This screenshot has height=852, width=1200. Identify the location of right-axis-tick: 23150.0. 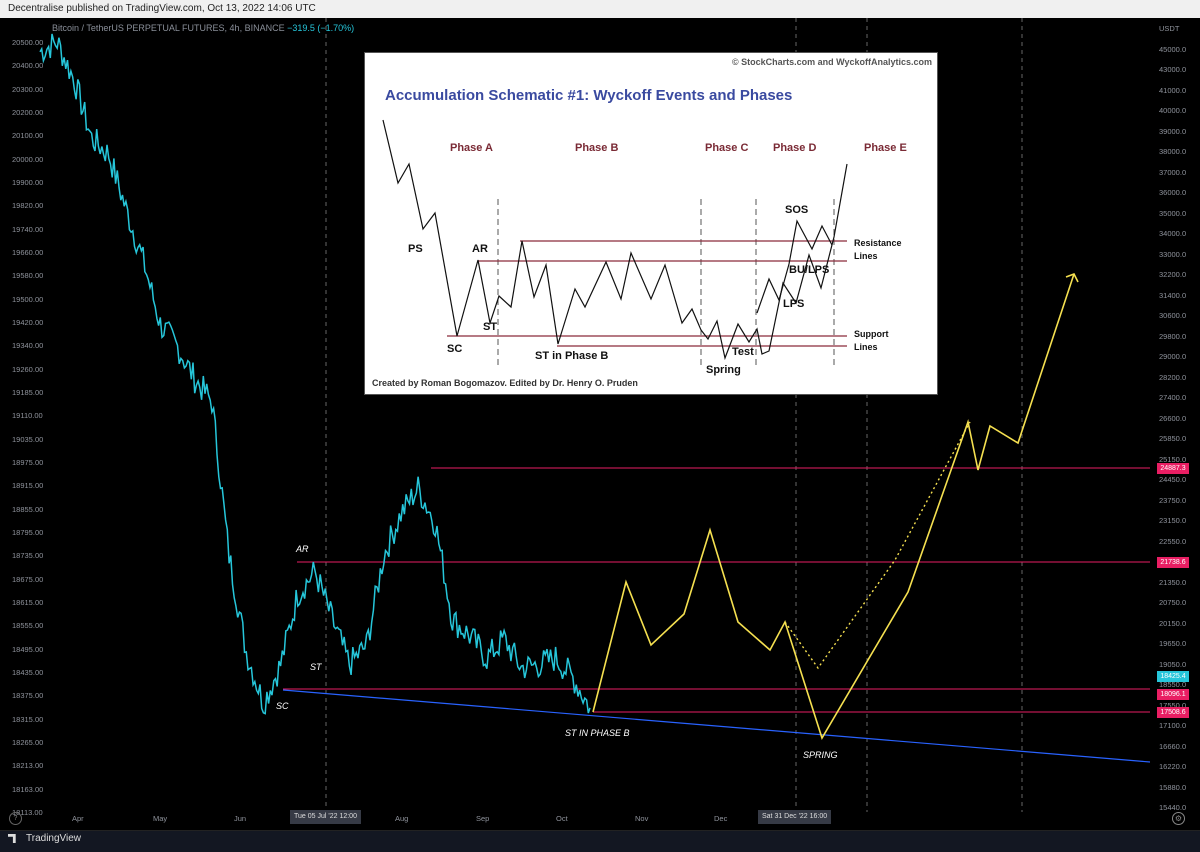
(1173, 521).